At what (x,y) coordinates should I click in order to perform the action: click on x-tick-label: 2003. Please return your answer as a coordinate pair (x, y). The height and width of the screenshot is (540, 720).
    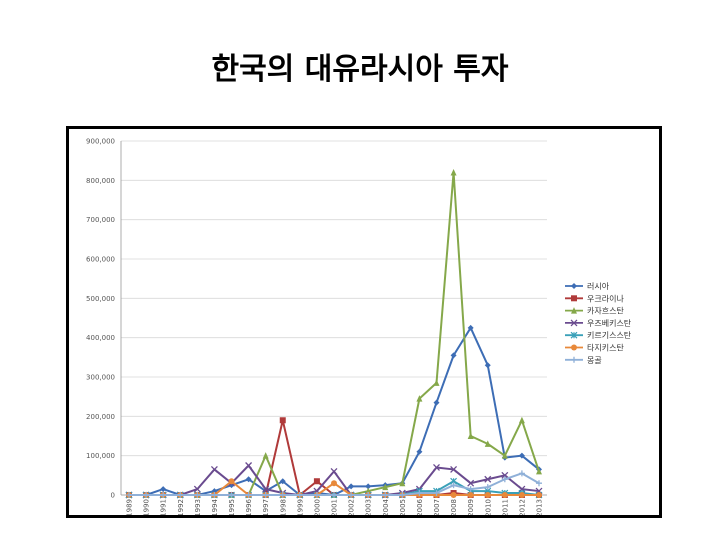
    Looking at the image, I should click on (369, 507).